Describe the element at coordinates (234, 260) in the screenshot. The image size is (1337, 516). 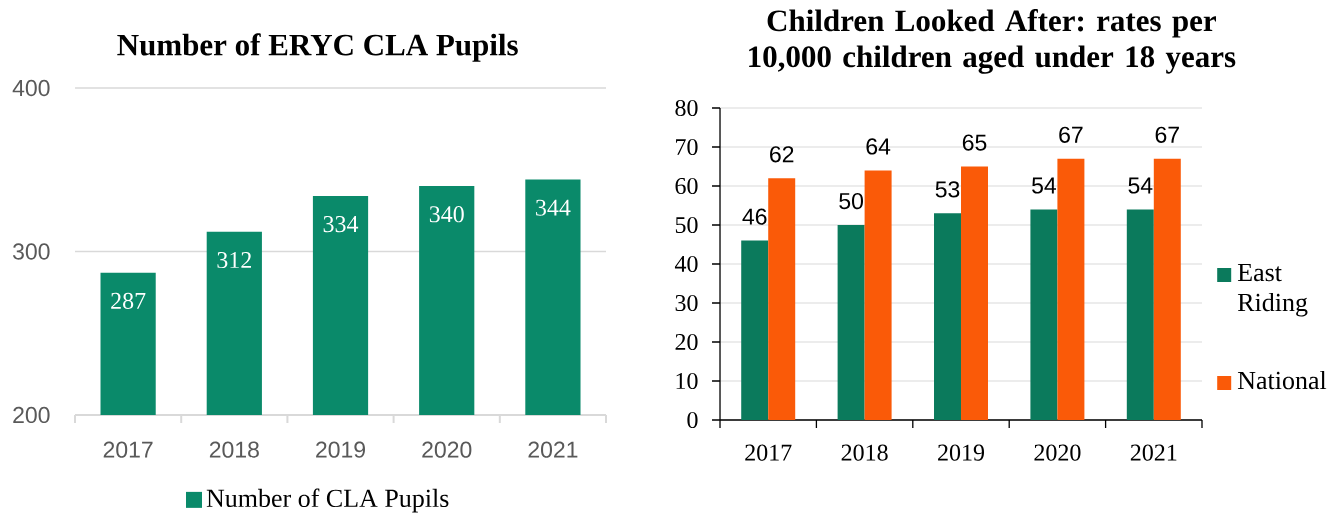
I see `data-label: 312` at that location.